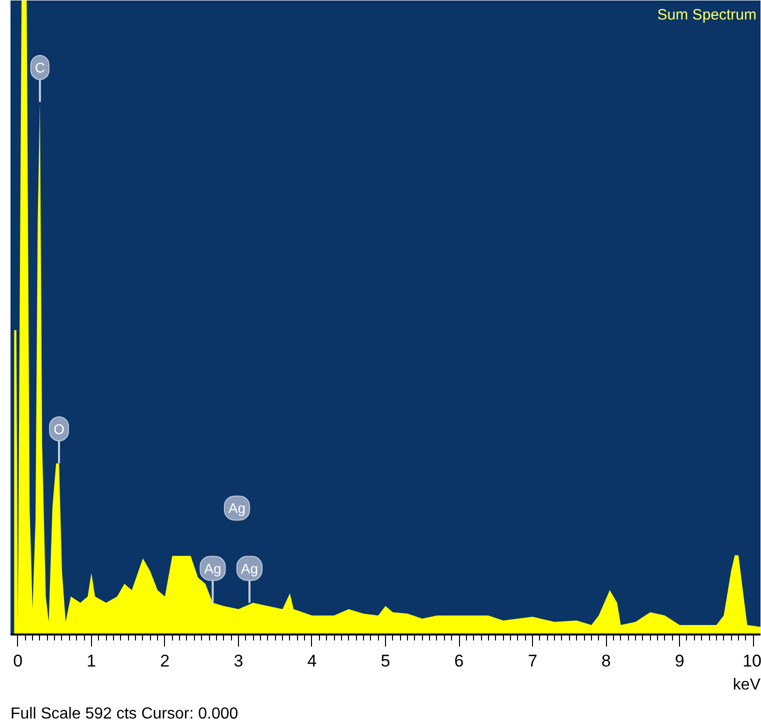 The width and height of the screenshot is (761, 727). Describe the element at coordinates (165, 661) in the screenshot. I see `x-tick-label: 2` at that location.